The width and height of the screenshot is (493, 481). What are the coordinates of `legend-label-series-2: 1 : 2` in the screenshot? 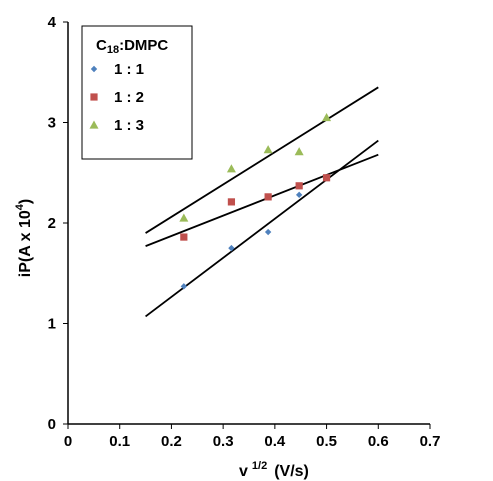 It's located at (129, 97).